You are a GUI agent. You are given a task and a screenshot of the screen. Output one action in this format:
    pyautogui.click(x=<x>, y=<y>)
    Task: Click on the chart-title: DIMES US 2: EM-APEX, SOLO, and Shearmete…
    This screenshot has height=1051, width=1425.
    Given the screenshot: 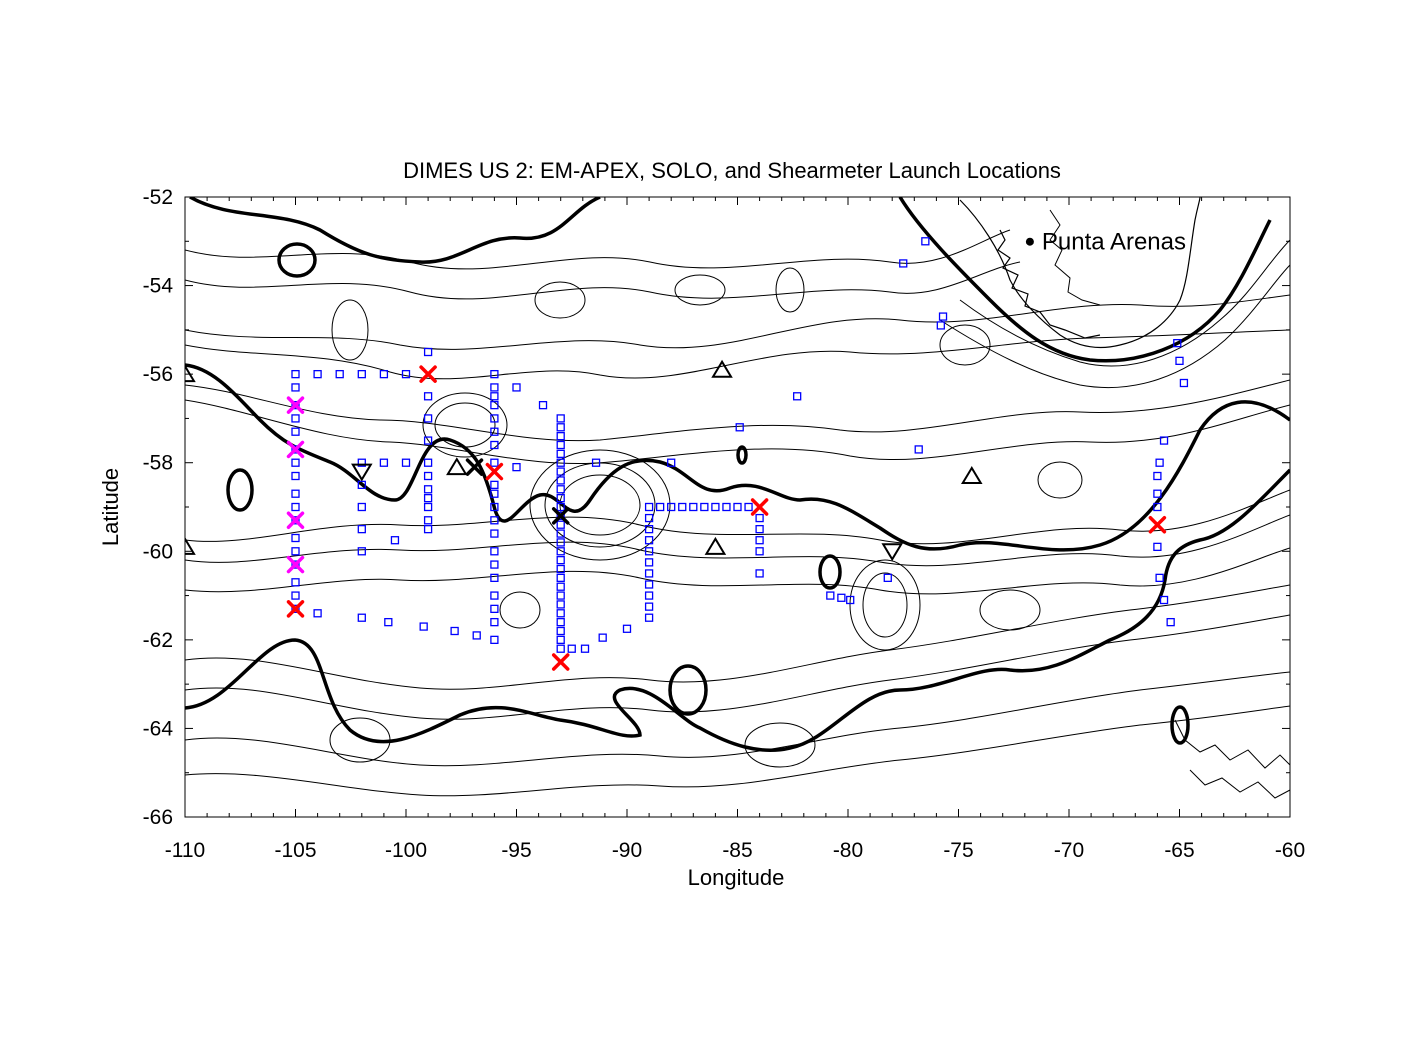 What is the action you would take?
    pyautogui.click(x=732, y=170)
    